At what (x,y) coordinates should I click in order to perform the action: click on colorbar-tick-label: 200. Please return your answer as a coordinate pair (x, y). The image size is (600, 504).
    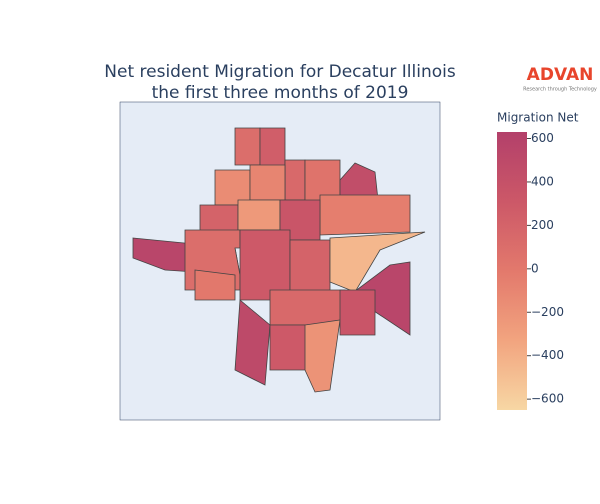
    Looking at the image, I should click on (542, 225).